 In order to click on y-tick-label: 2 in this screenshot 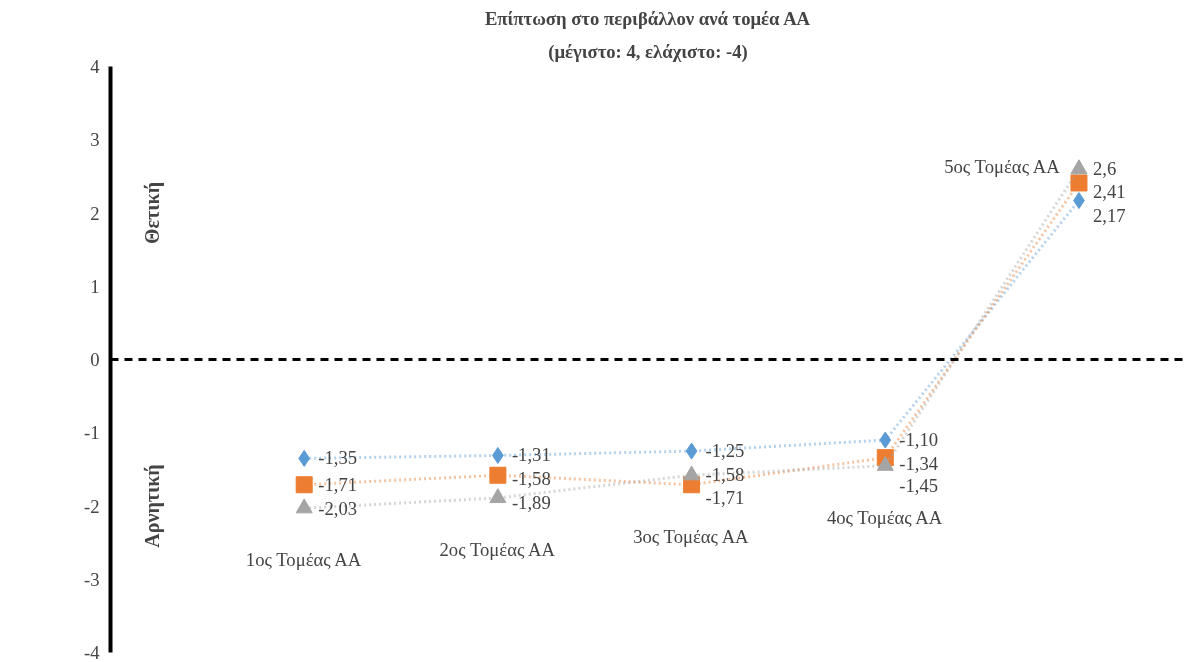, I will do `click(95, 213)`.